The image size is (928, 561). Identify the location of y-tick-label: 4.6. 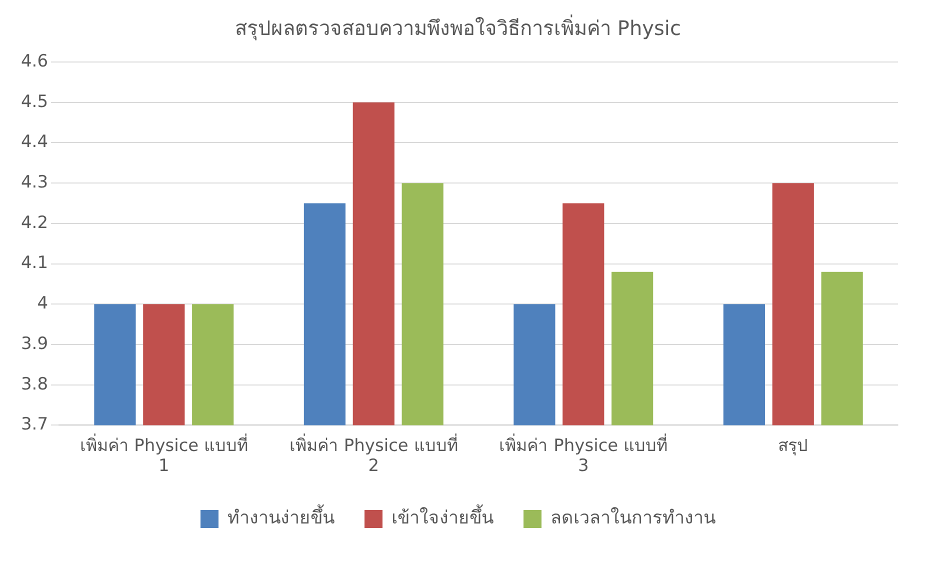
(34, 61).